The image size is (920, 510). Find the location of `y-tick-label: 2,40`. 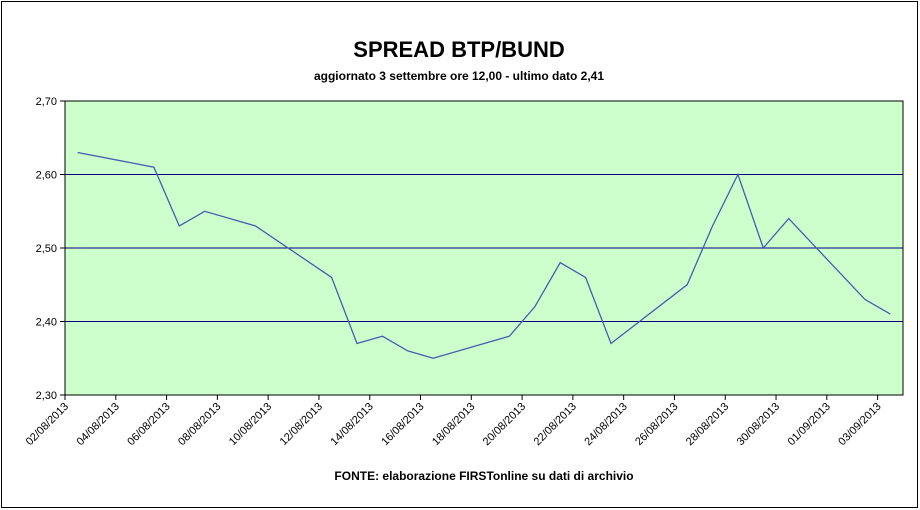

y-tick-label: 2,40 is located at coordinates (46, 323).